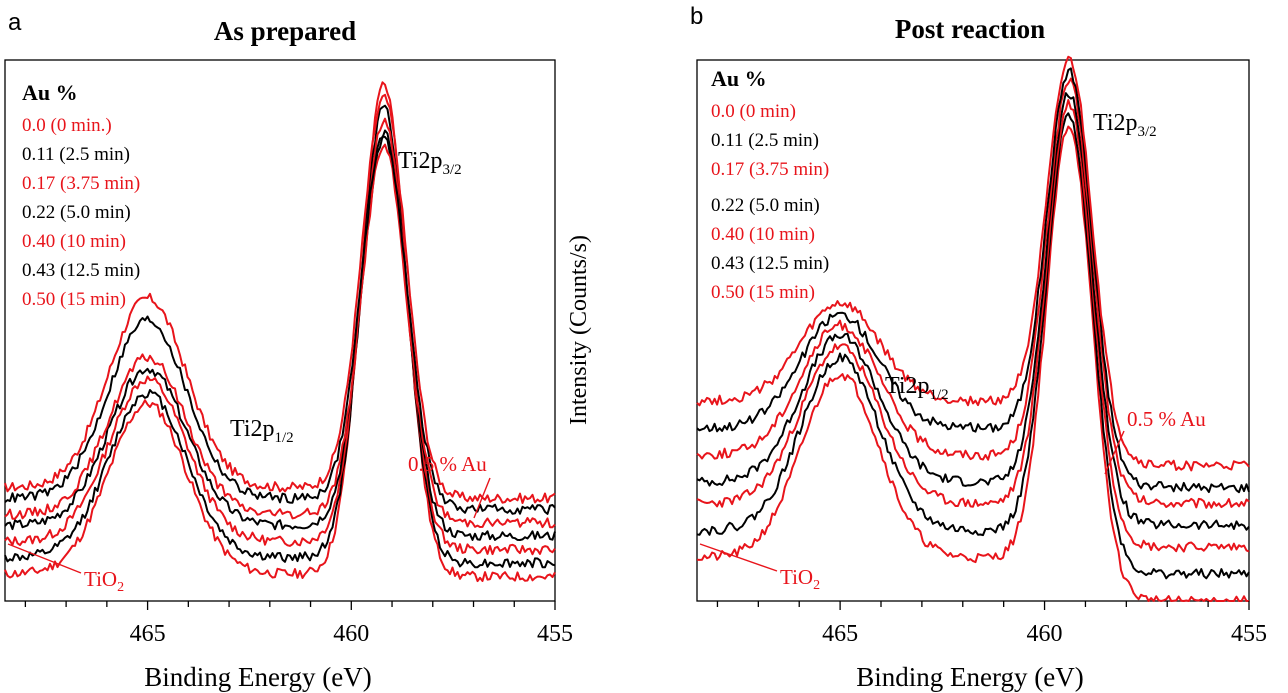  What do you see at coordinates (969, 677) in the screenshot?
I see `panel-b-x-axis-title: Binding Energy (eV)` at bounding box center [969, 677].